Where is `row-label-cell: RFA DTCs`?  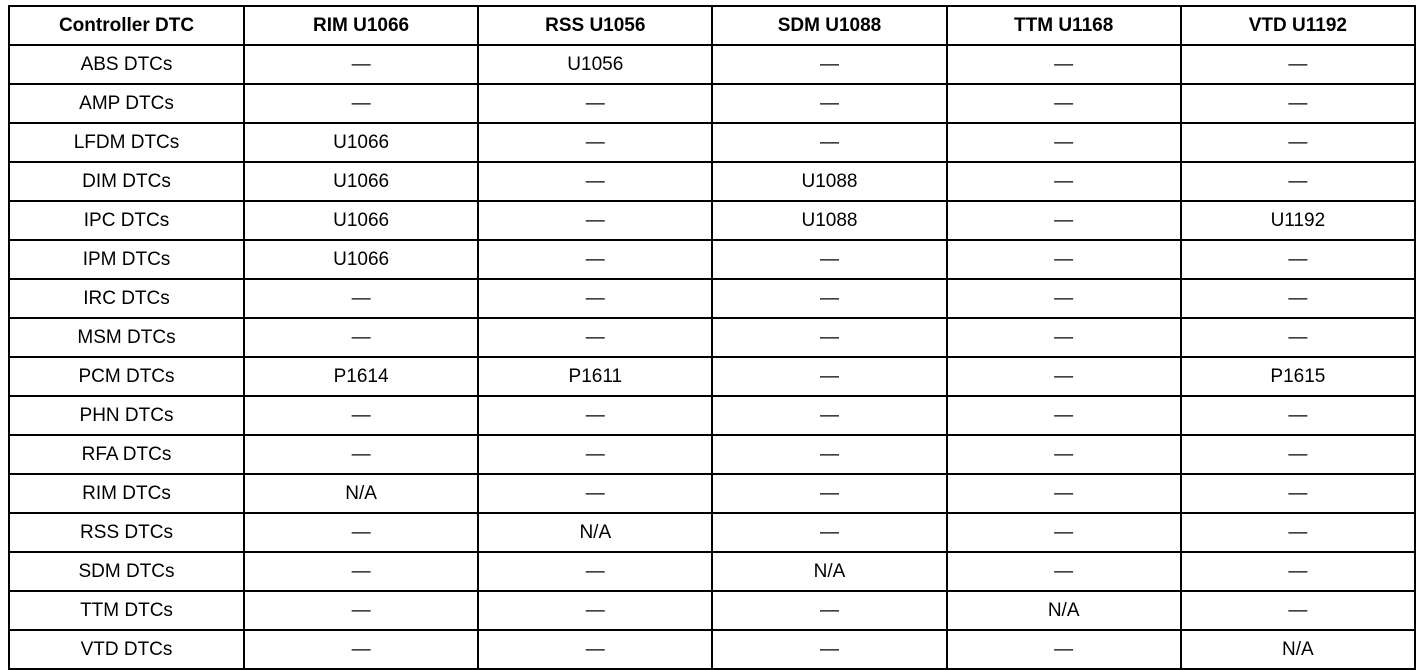
row-label-cell: RFA DTCs is located at coordinates (126, 454).